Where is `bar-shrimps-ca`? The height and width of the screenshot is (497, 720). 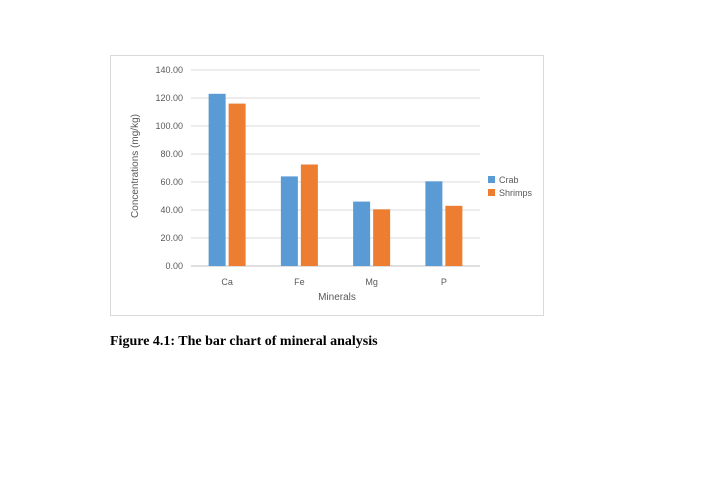 bar-shrimps-ca is located at coordinates (237, 184).